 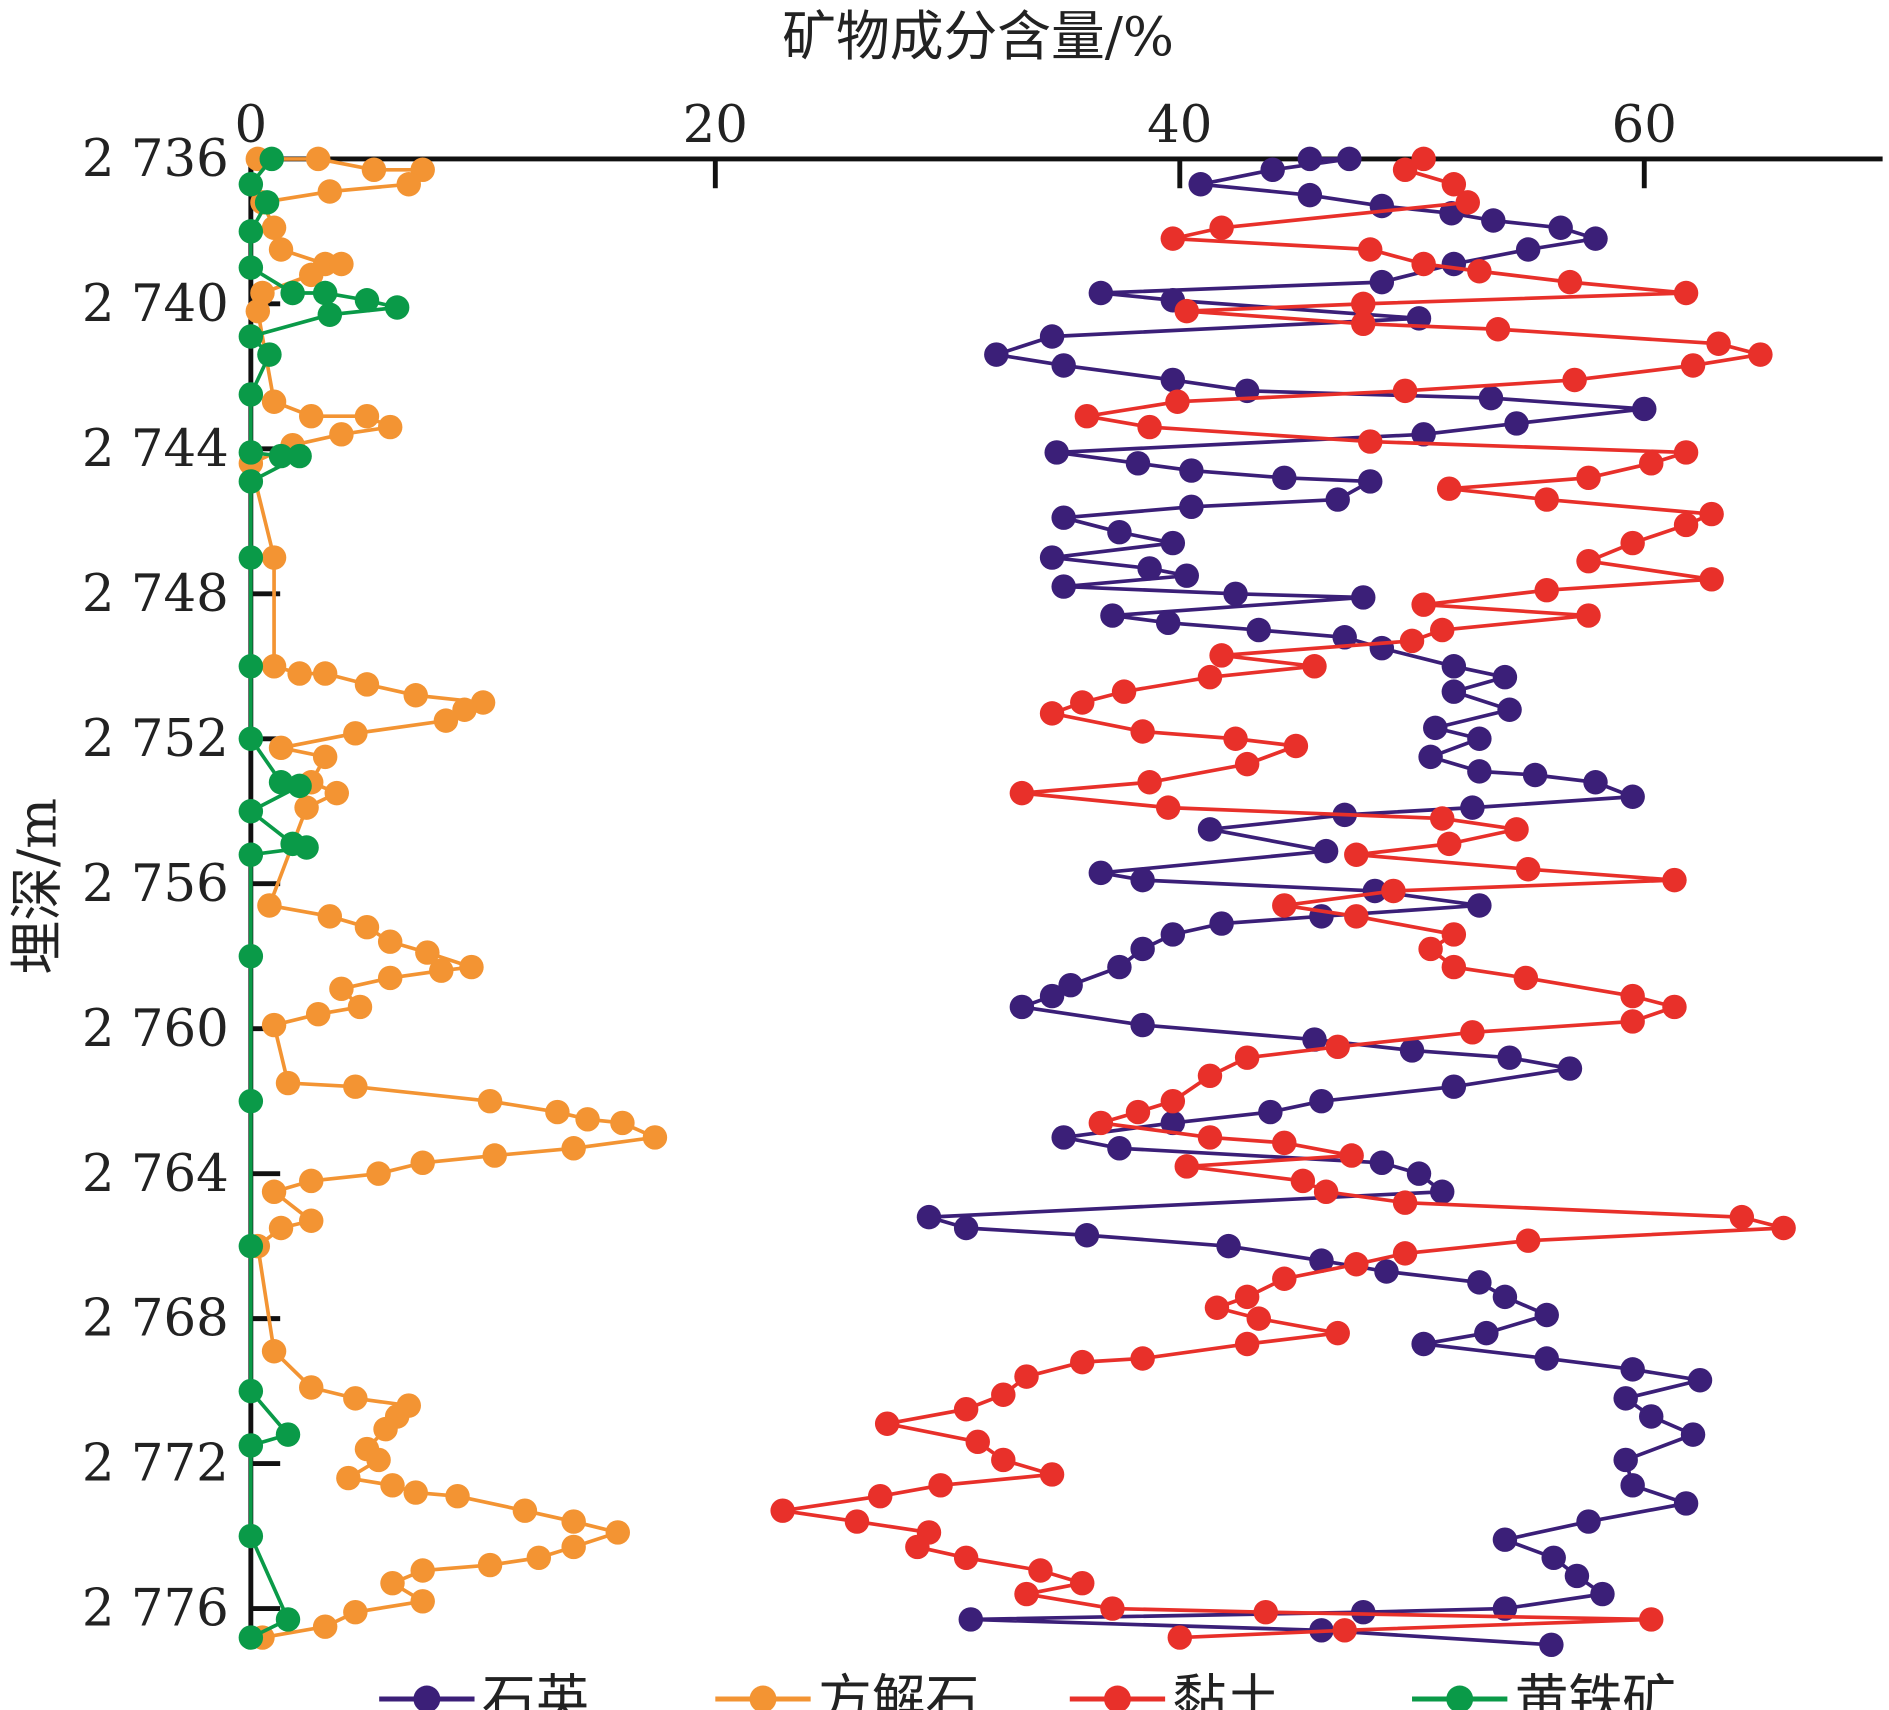 What do you see at coordinates (155, 884) in the screenshot?
I see `y-tick-label: 2 756` at bounding box center [155, 884].